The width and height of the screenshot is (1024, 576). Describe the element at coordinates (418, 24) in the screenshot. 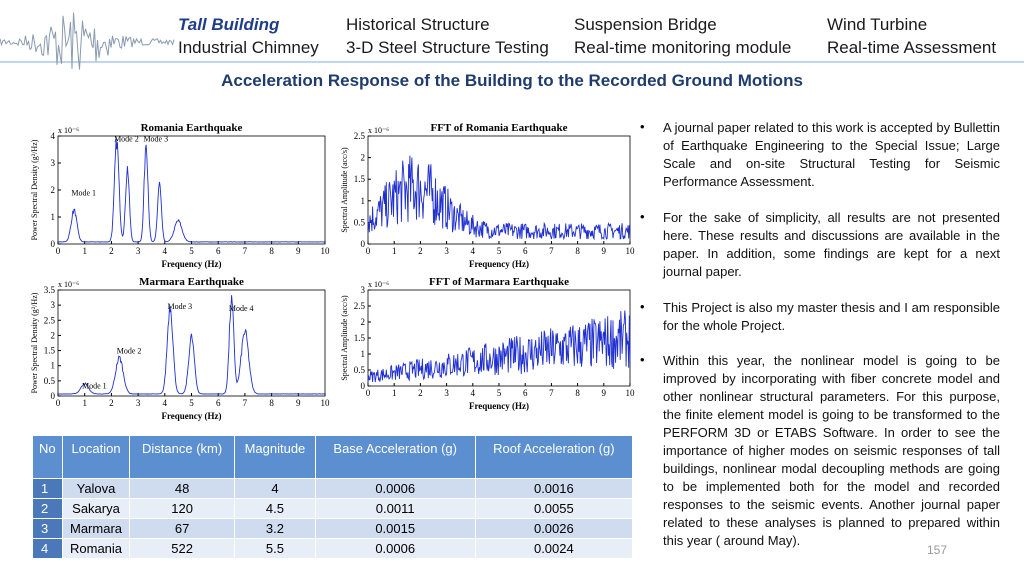

I see `nav-item: Historical Structure` at that location.